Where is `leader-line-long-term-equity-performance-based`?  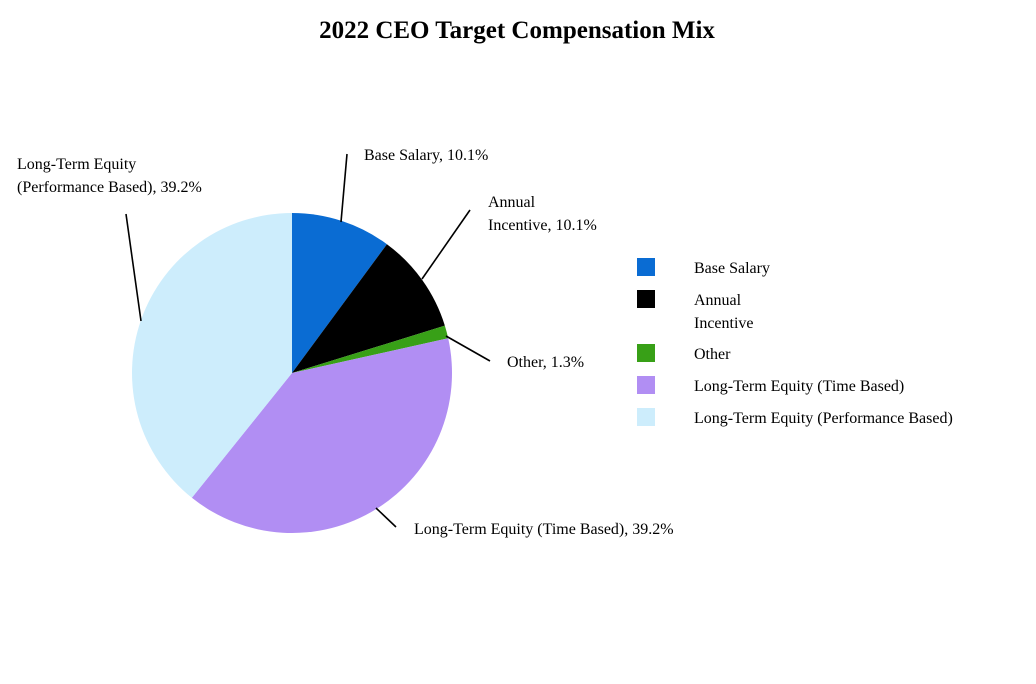
leader-line-long-term-equity-performance-based is located at coordinates (133, 267).